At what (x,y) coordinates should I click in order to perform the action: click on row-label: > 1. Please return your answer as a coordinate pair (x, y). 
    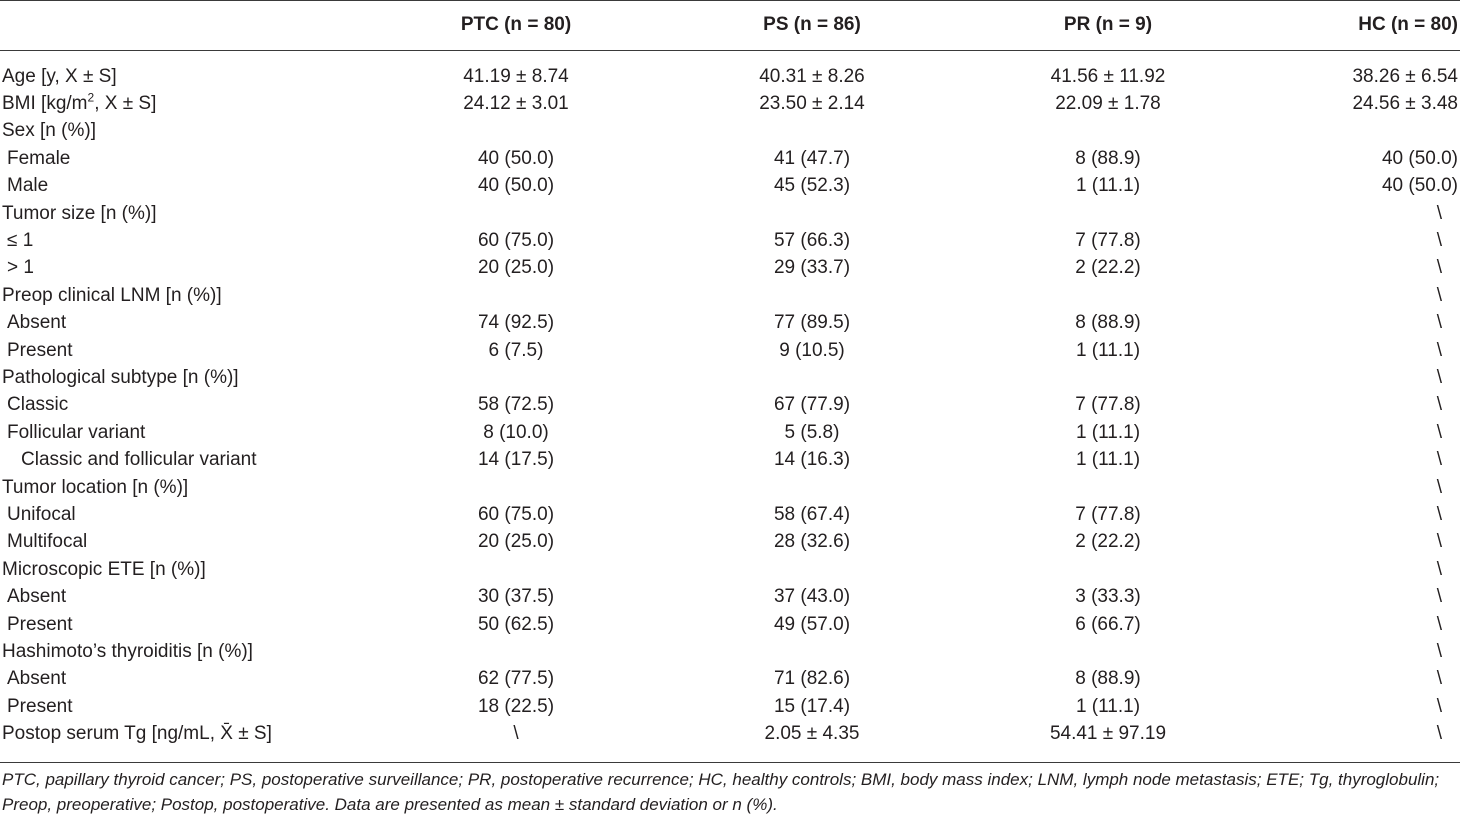
    Looking at the image, I should click on (20, 268).